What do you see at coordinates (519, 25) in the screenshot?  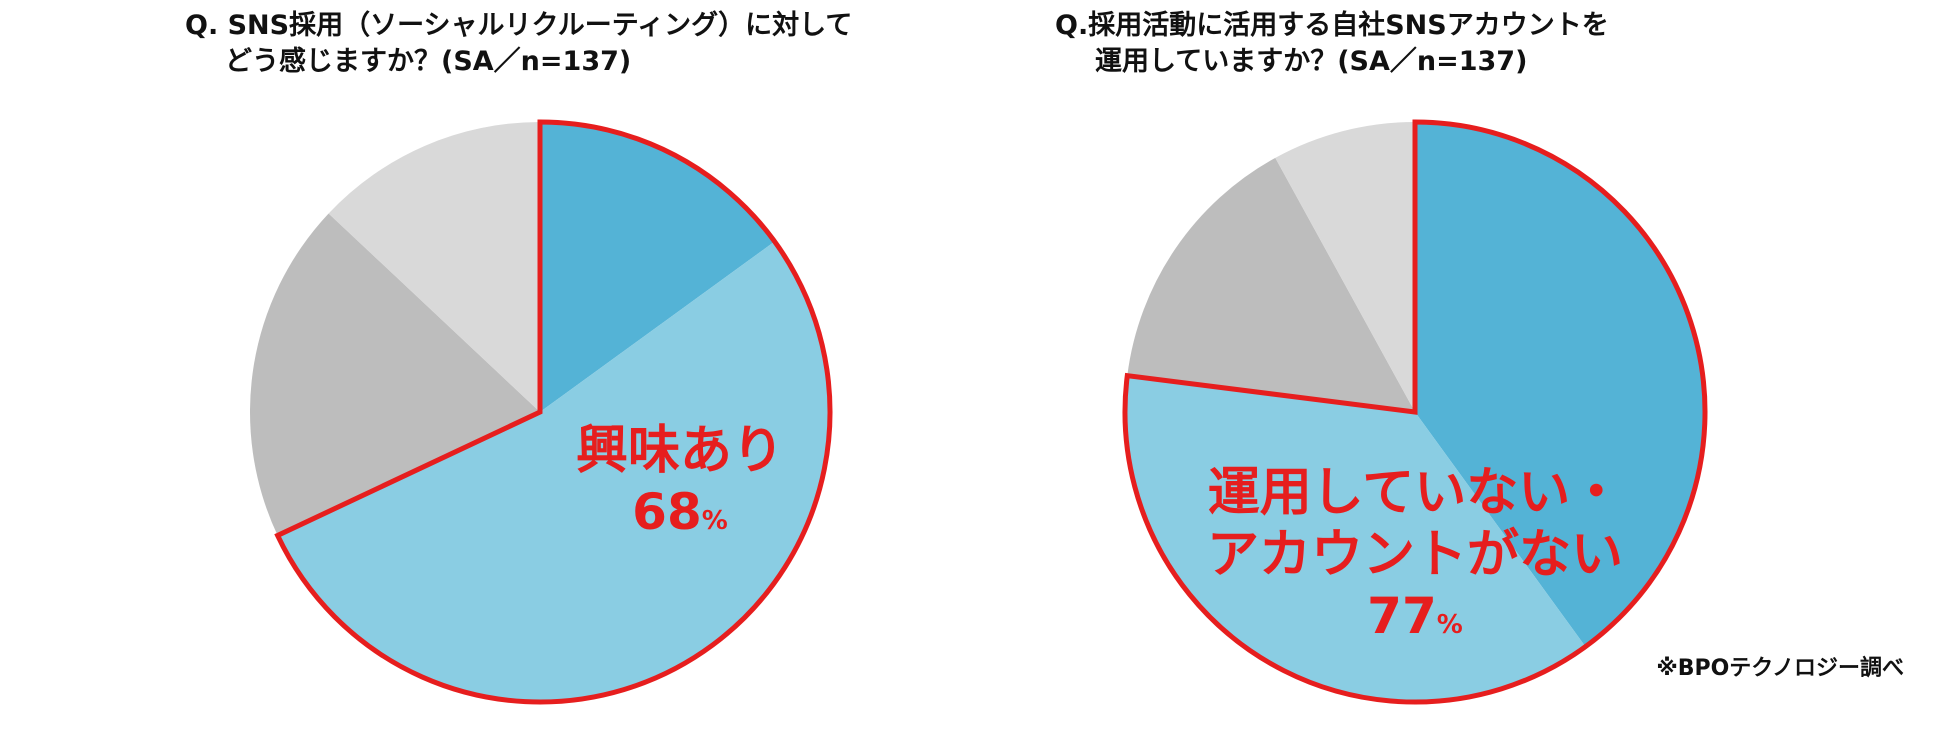 I see `chart-title-left-line1: Q. SNS採用（ソーシャルリクルーティング）に対して` at bounding box center [519, 25].